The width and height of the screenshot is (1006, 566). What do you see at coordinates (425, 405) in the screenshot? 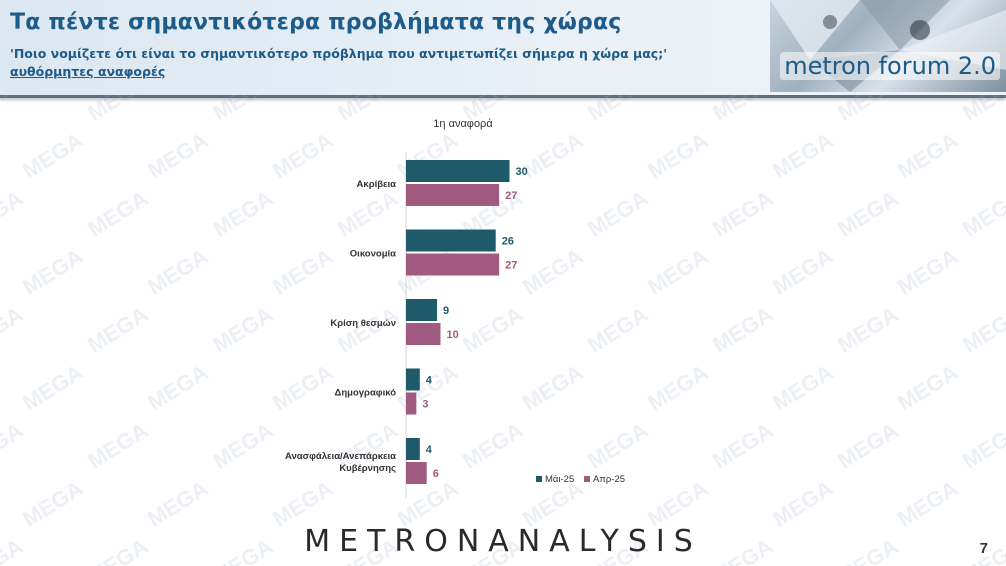
I see `data-label: 3` at bounding box center [425, 405].